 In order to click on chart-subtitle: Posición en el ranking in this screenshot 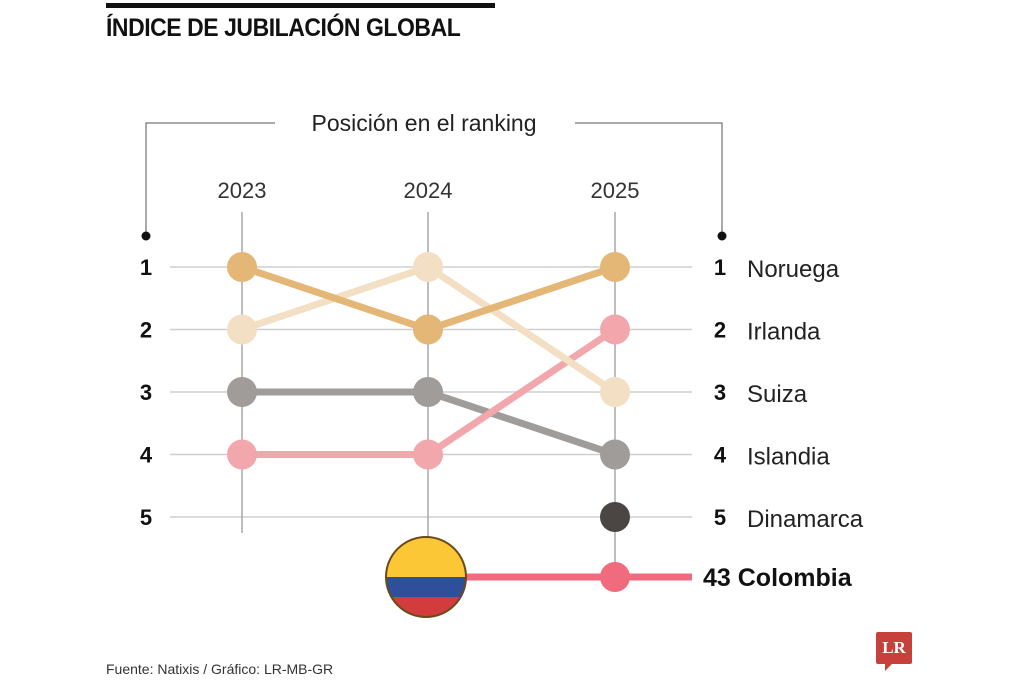, I will do `click(423, 123)`.